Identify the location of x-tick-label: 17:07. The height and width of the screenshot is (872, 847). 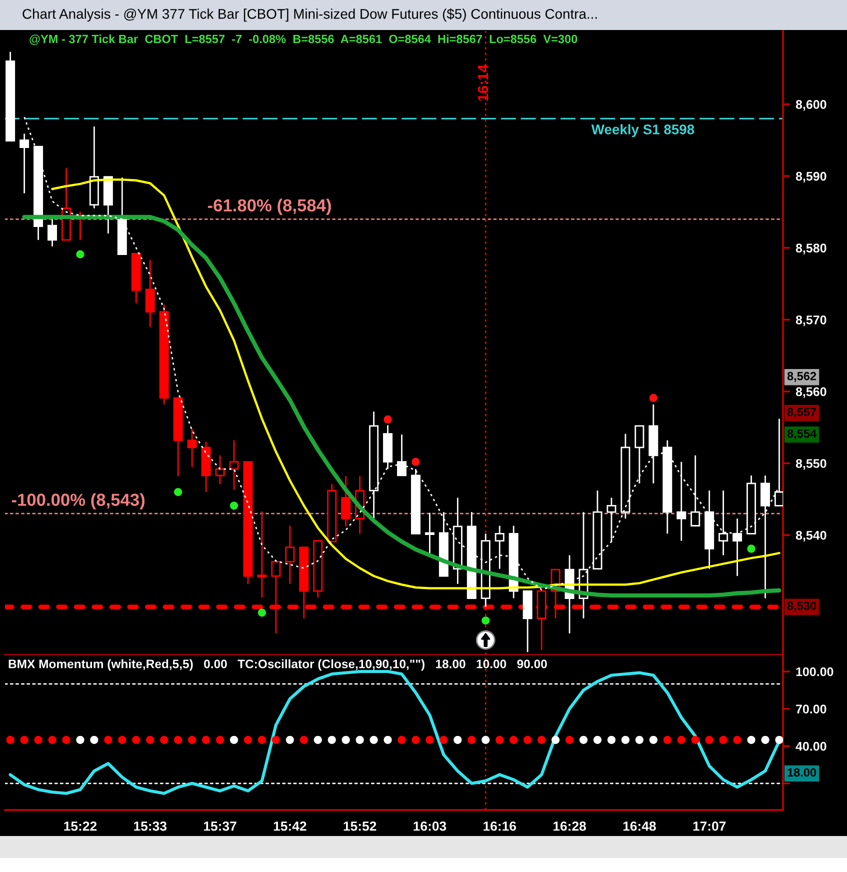
(709, 826).